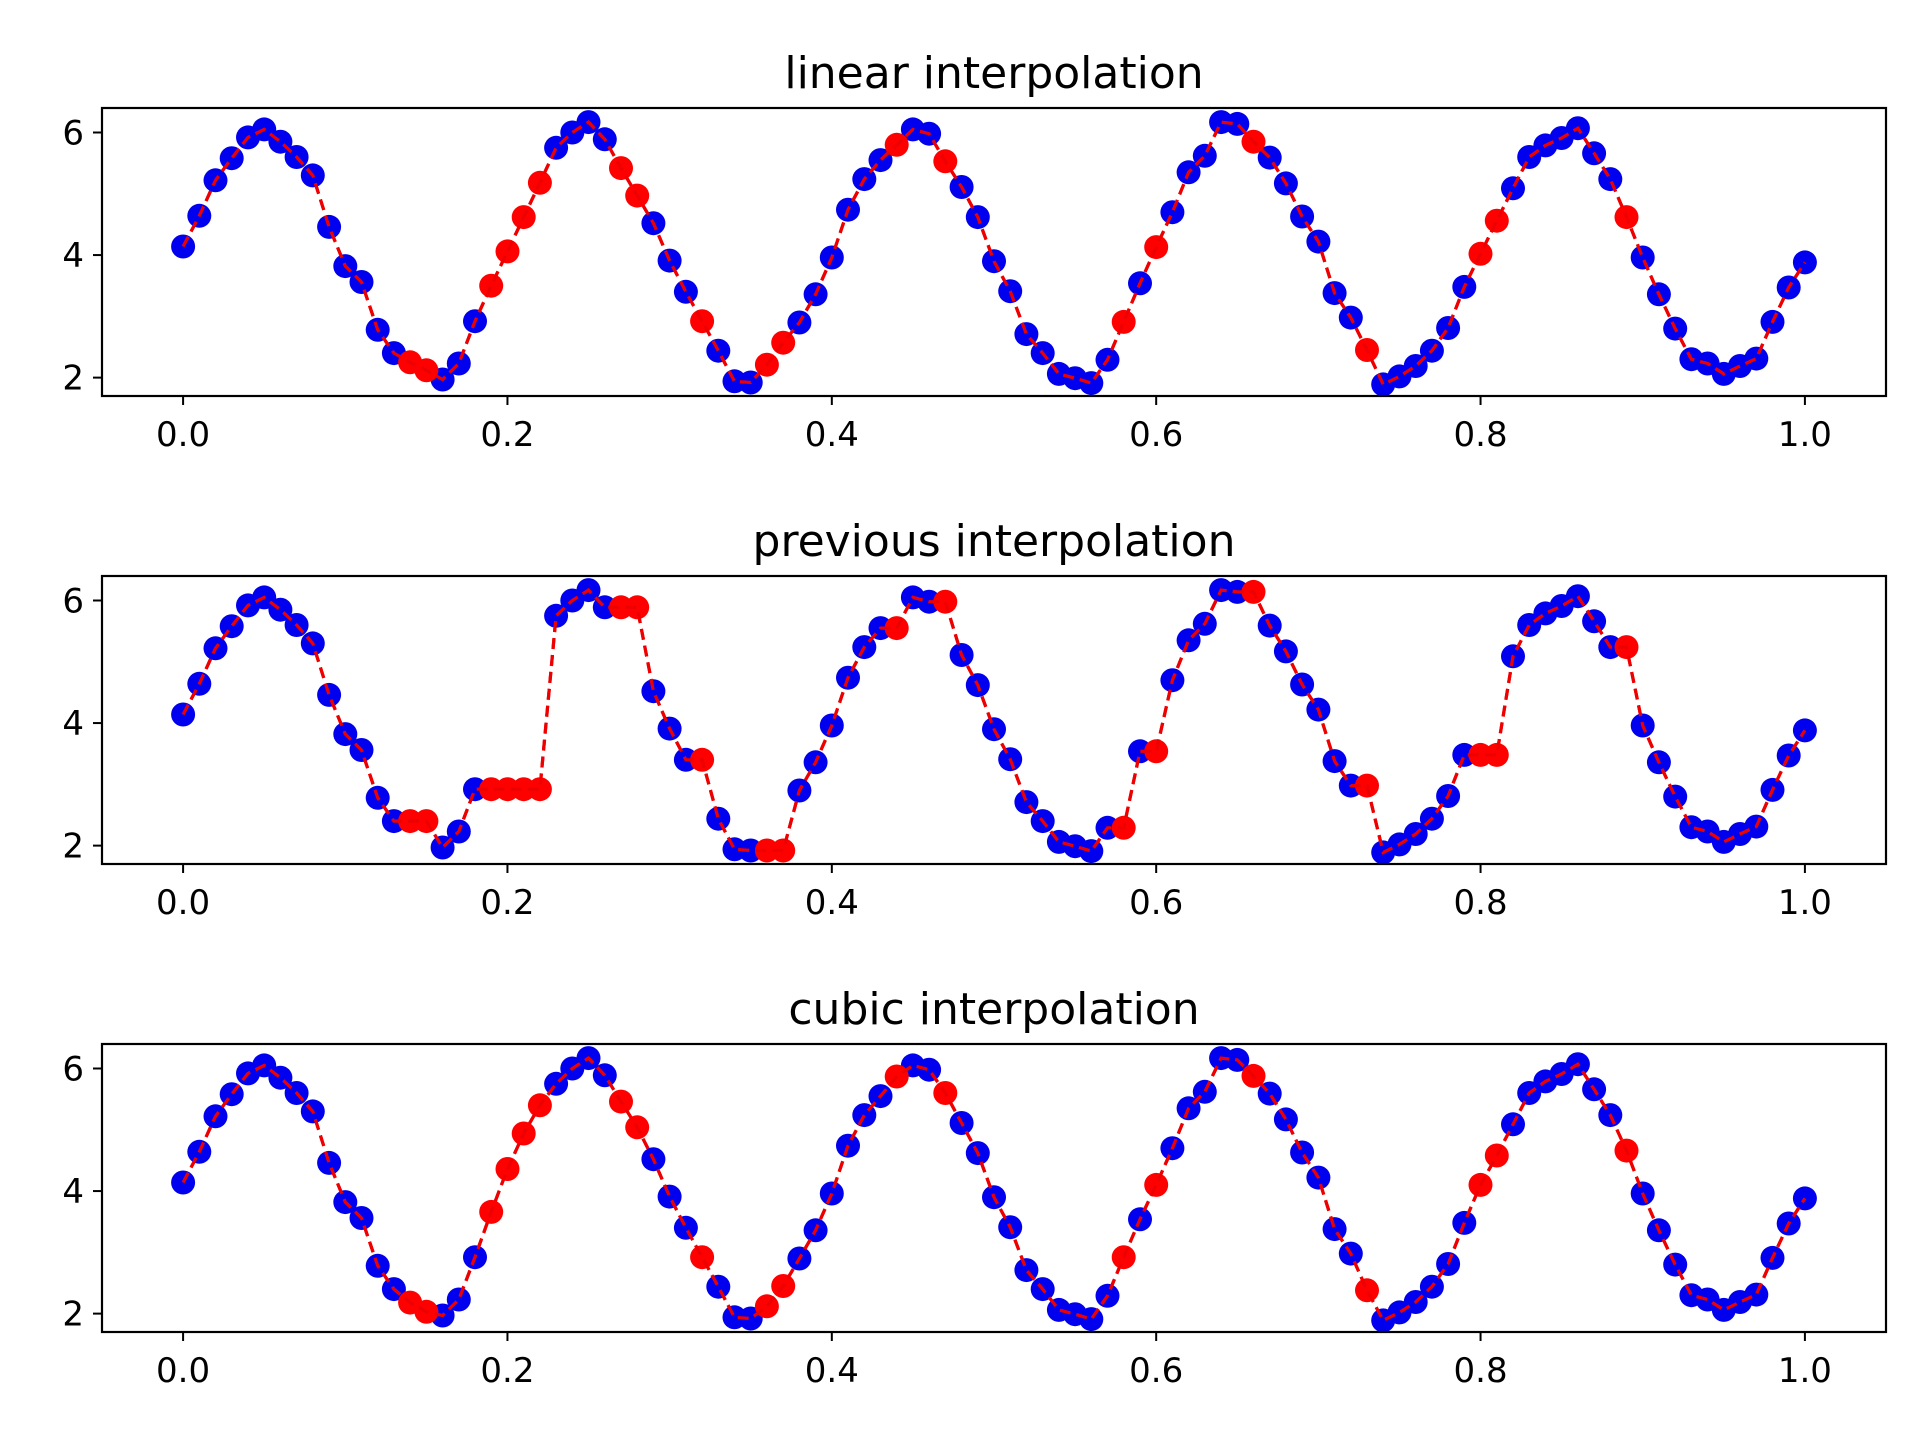 Image resolution: width=1920 pixels, height=1440 pixels. Describe the element at coordinates (993, 1009) in the screenshot. I see `panel-title-cubic: cubic interpolation` at that location.